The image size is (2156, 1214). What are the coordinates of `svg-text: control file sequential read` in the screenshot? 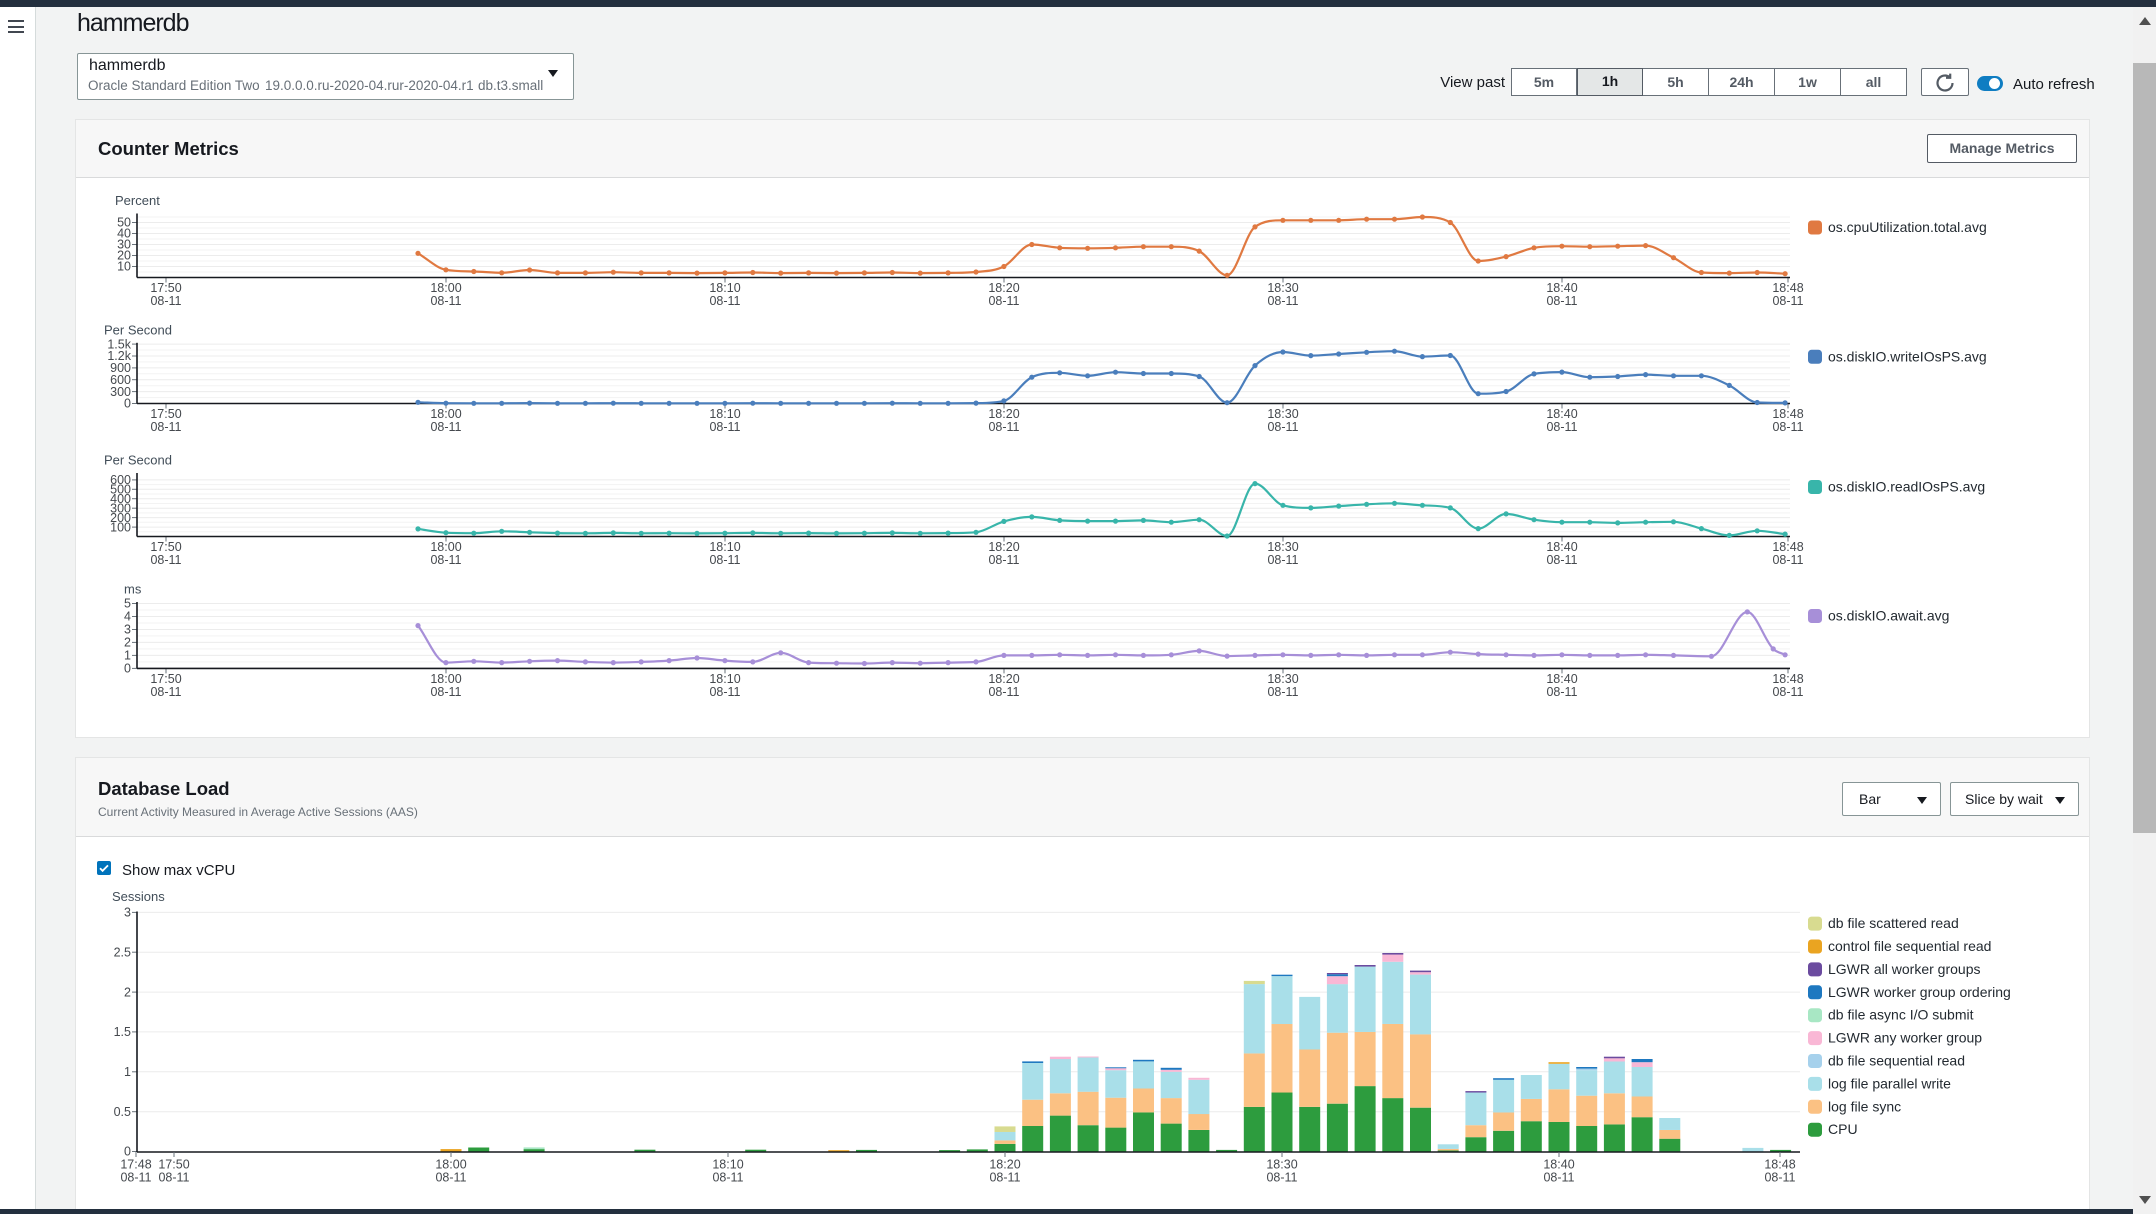 It's located at (1909, 946).